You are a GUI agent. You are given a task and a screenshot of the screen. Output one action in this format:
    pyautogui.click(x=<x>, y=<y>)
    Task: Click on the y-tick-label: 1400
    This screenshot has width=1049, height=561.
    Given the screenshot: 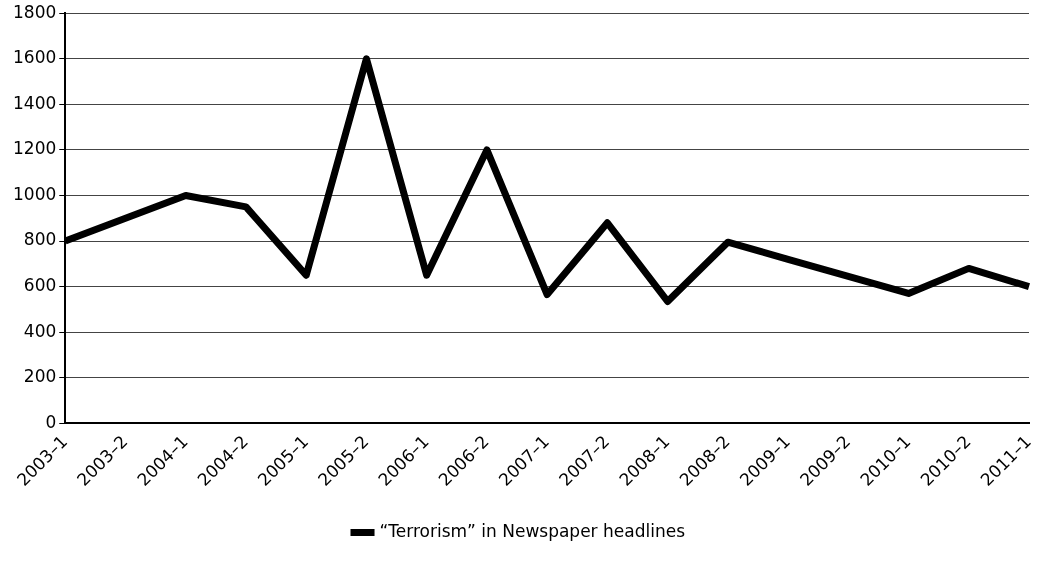 What is the action you would take?
    pyautogui.click(x=35, y=102)
    